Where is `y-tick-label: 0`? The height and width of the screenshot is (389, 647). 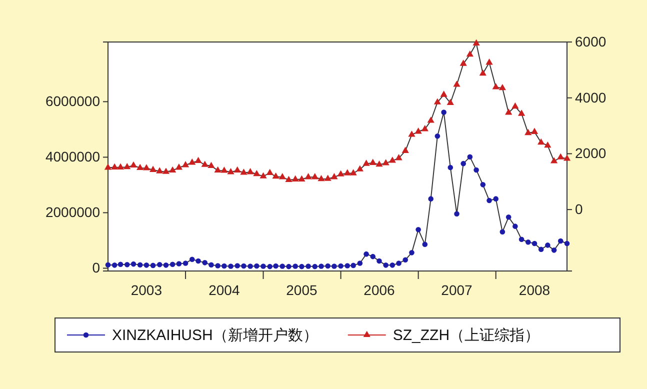
y-tick-label: 0 is located at coordinates (96, 268).